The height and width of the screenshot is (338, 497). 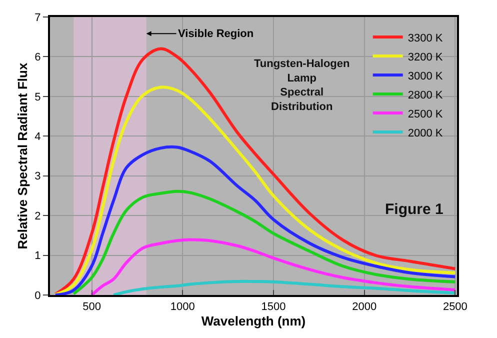 I want to click on x-tick-label: 2000, so click(x=364, y=307).